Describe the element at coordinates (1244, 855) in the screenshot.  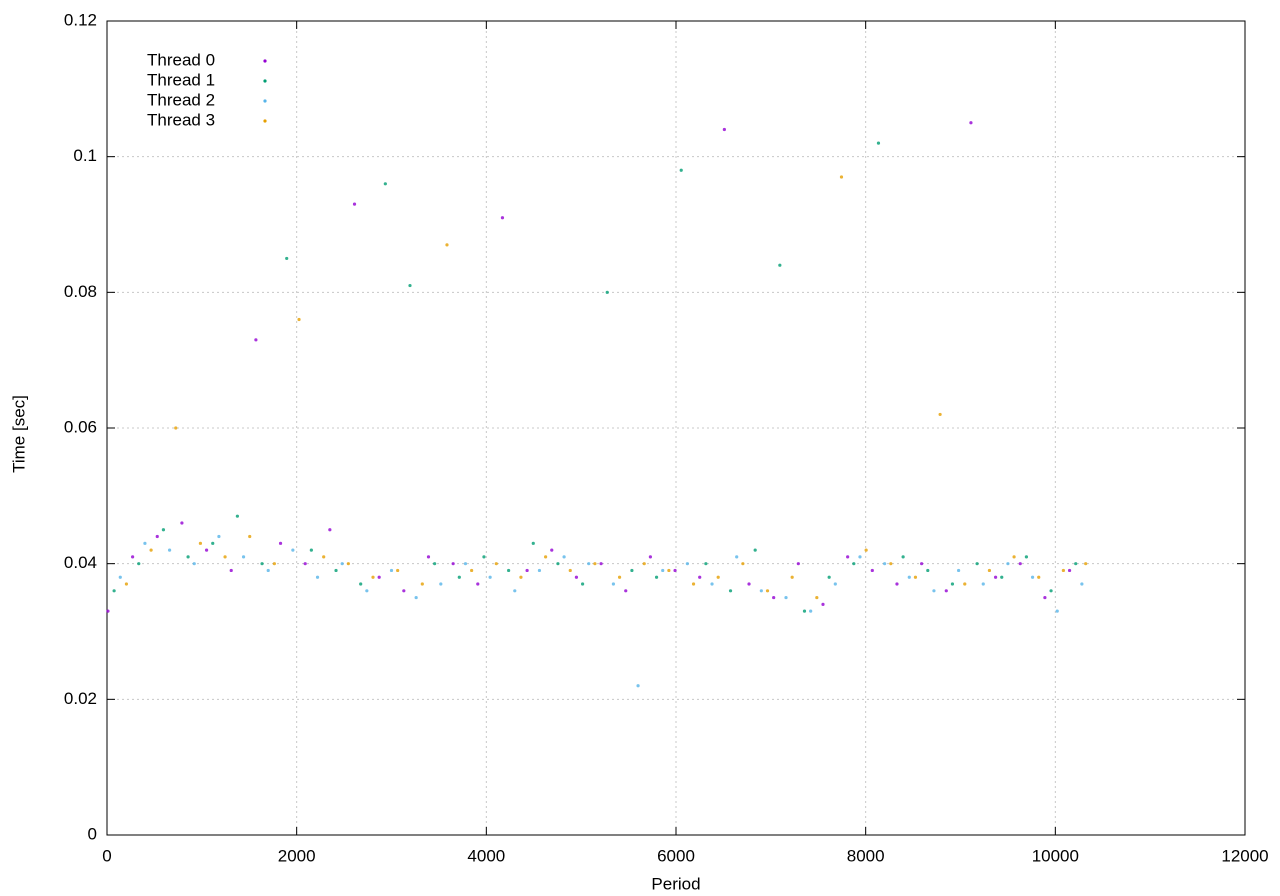
I see `x-tick-label: 12000` at that location.